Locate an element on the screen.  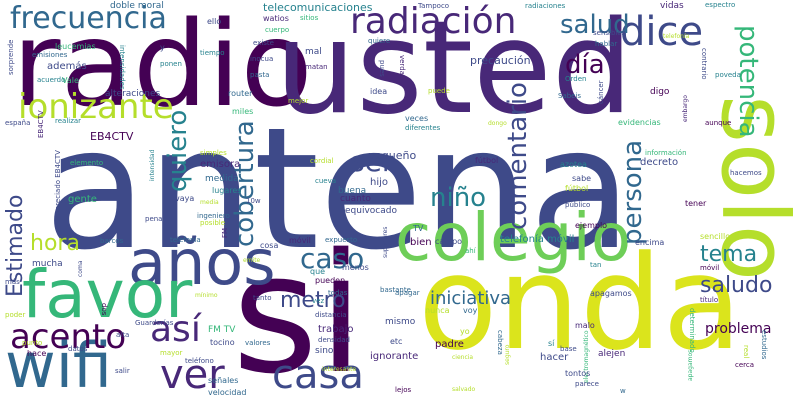
cloud-word: watios is located at coordinates (276, 18).